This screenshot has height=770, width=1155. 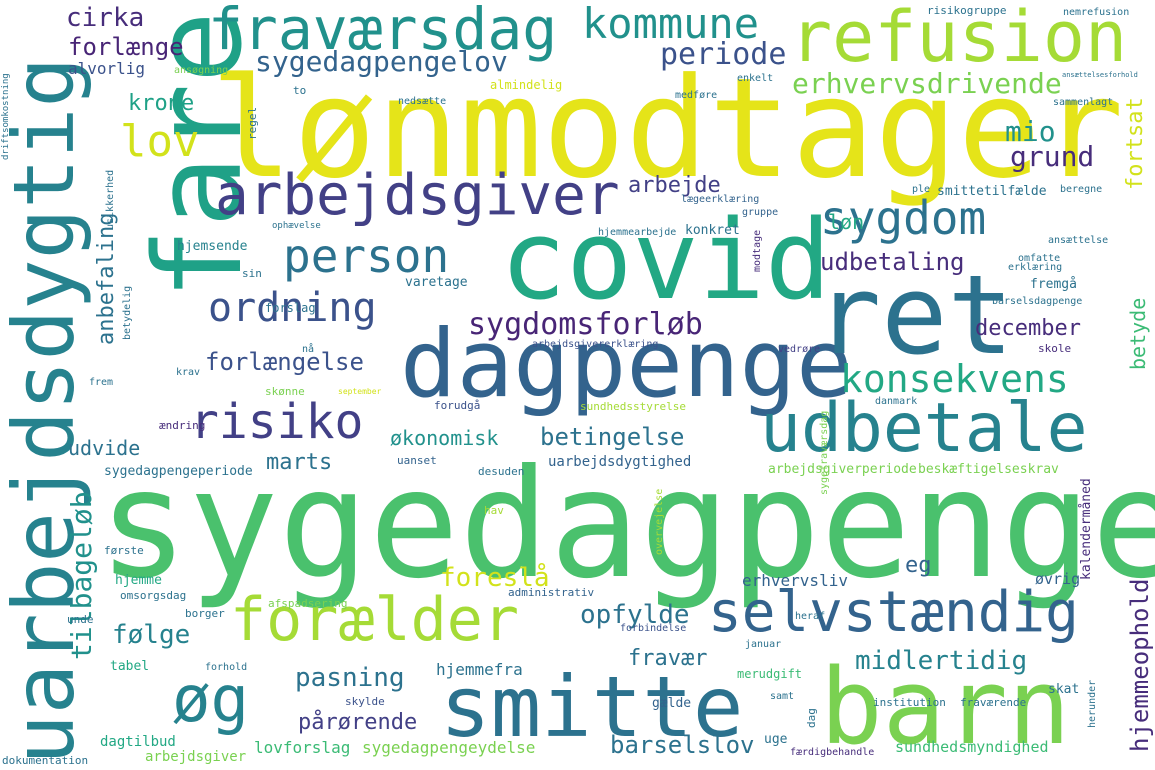 I want to click on word-varetage: varetage, so click(x=436, y=282).